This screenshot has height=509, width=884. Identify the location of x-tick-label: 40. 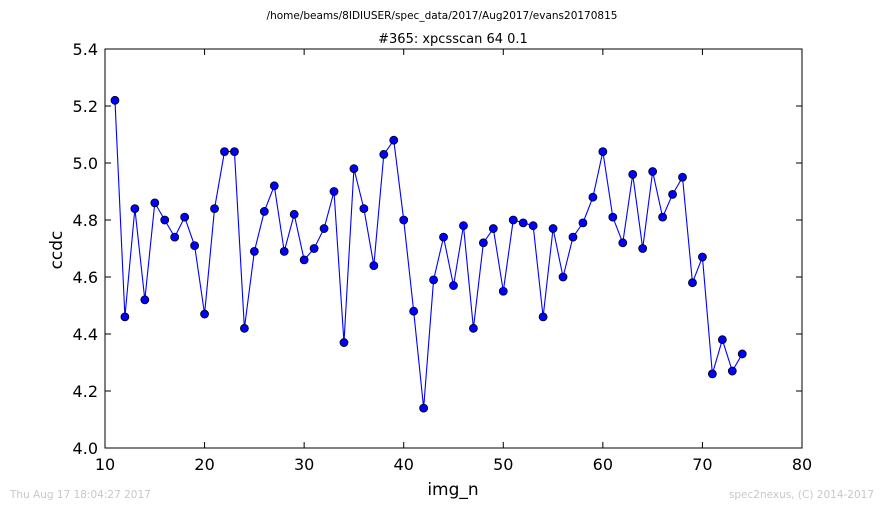
(404, 464).